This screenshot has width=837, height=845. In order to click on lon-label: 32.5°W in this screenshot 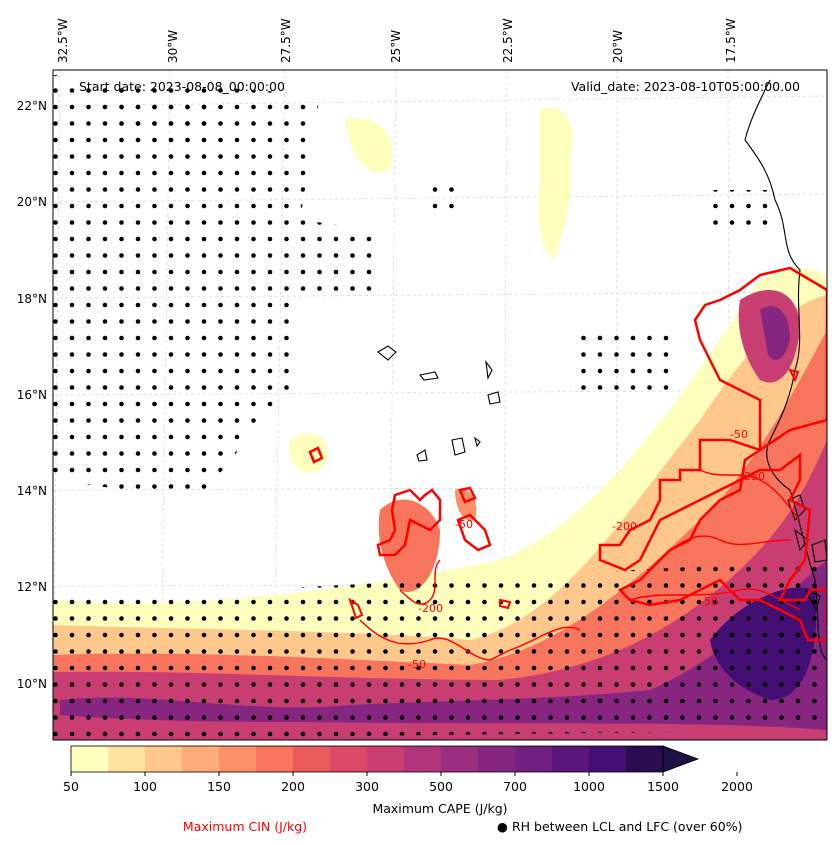, I will do `click(63, 40)`.